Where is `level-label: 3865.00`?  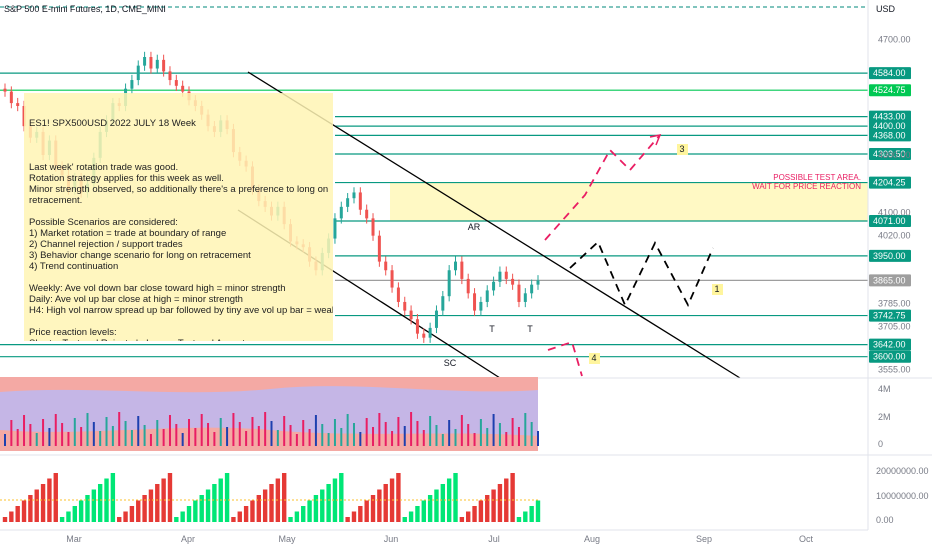 level-label: 3865.00 is located at coordinates (889, 280).